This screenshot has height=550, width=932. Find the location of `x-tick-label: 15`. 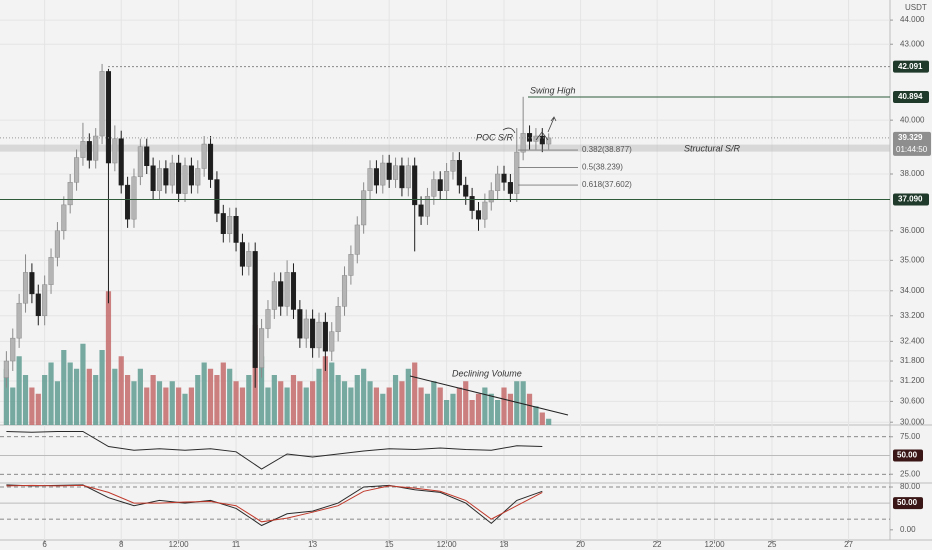

x-tick-label: 15 is located at coordinates (389, 544).